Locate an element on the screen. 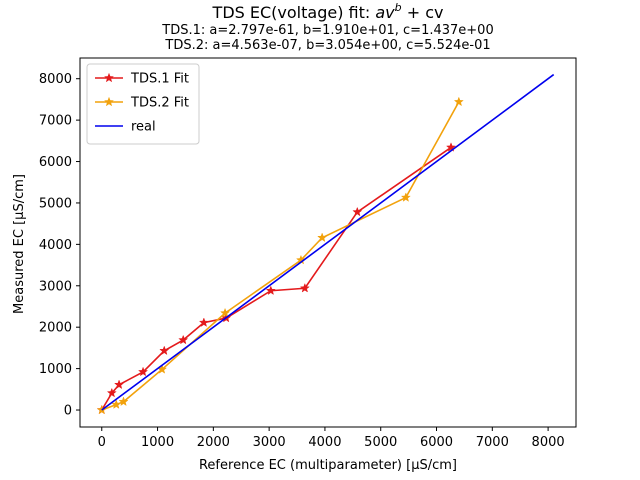 The image size is (640, 480). x-axis-label: Reference EC (multiparameter) [µS/cm] is located at coordinates (328, 465).